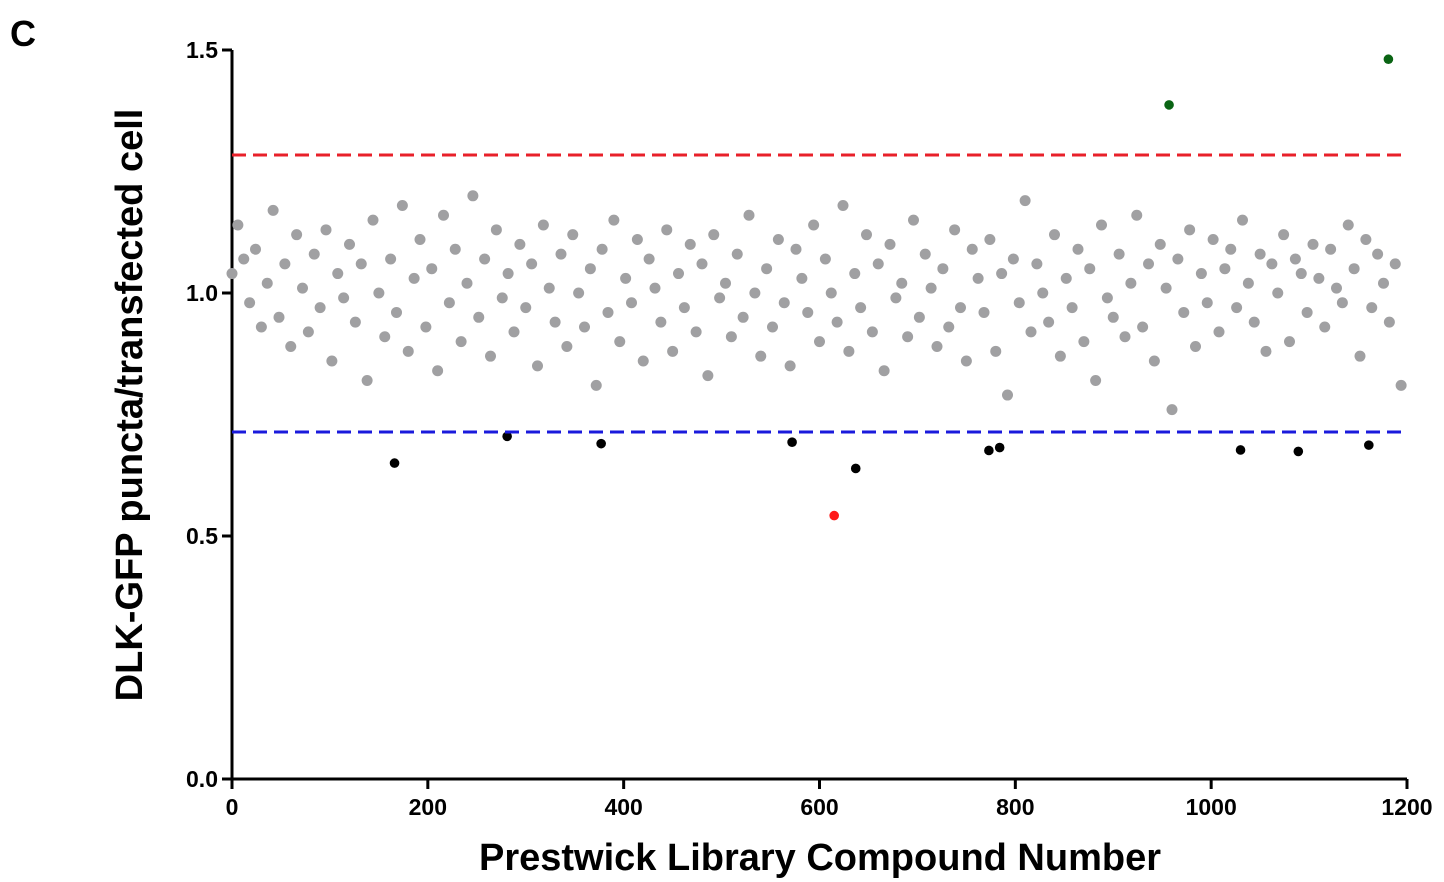 The height and width of the screenshot is (882, 1444). Describe the element at coordinates (23, 33) in the screenshot. I see `panel-label: C` at that location.